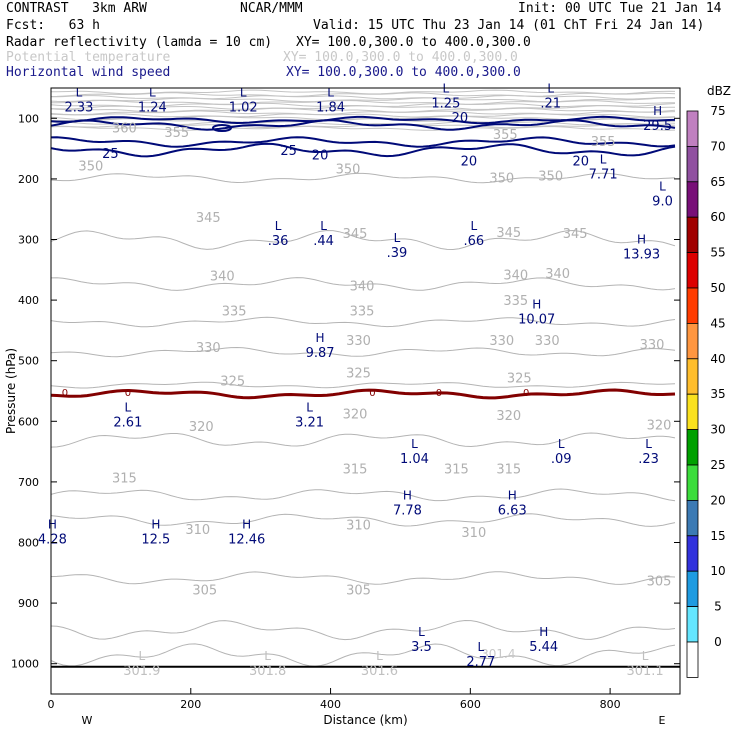 This screenshot has height=740, width=740. I want to click on colorbar-label: 70, so click(717, 146).